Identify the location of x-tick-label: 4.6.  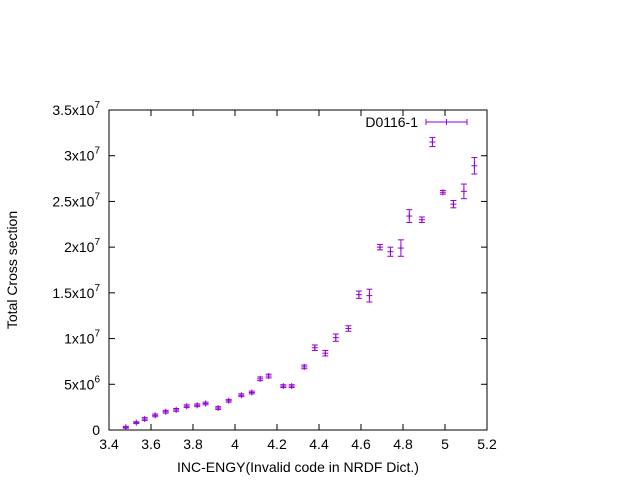
(361, 444).